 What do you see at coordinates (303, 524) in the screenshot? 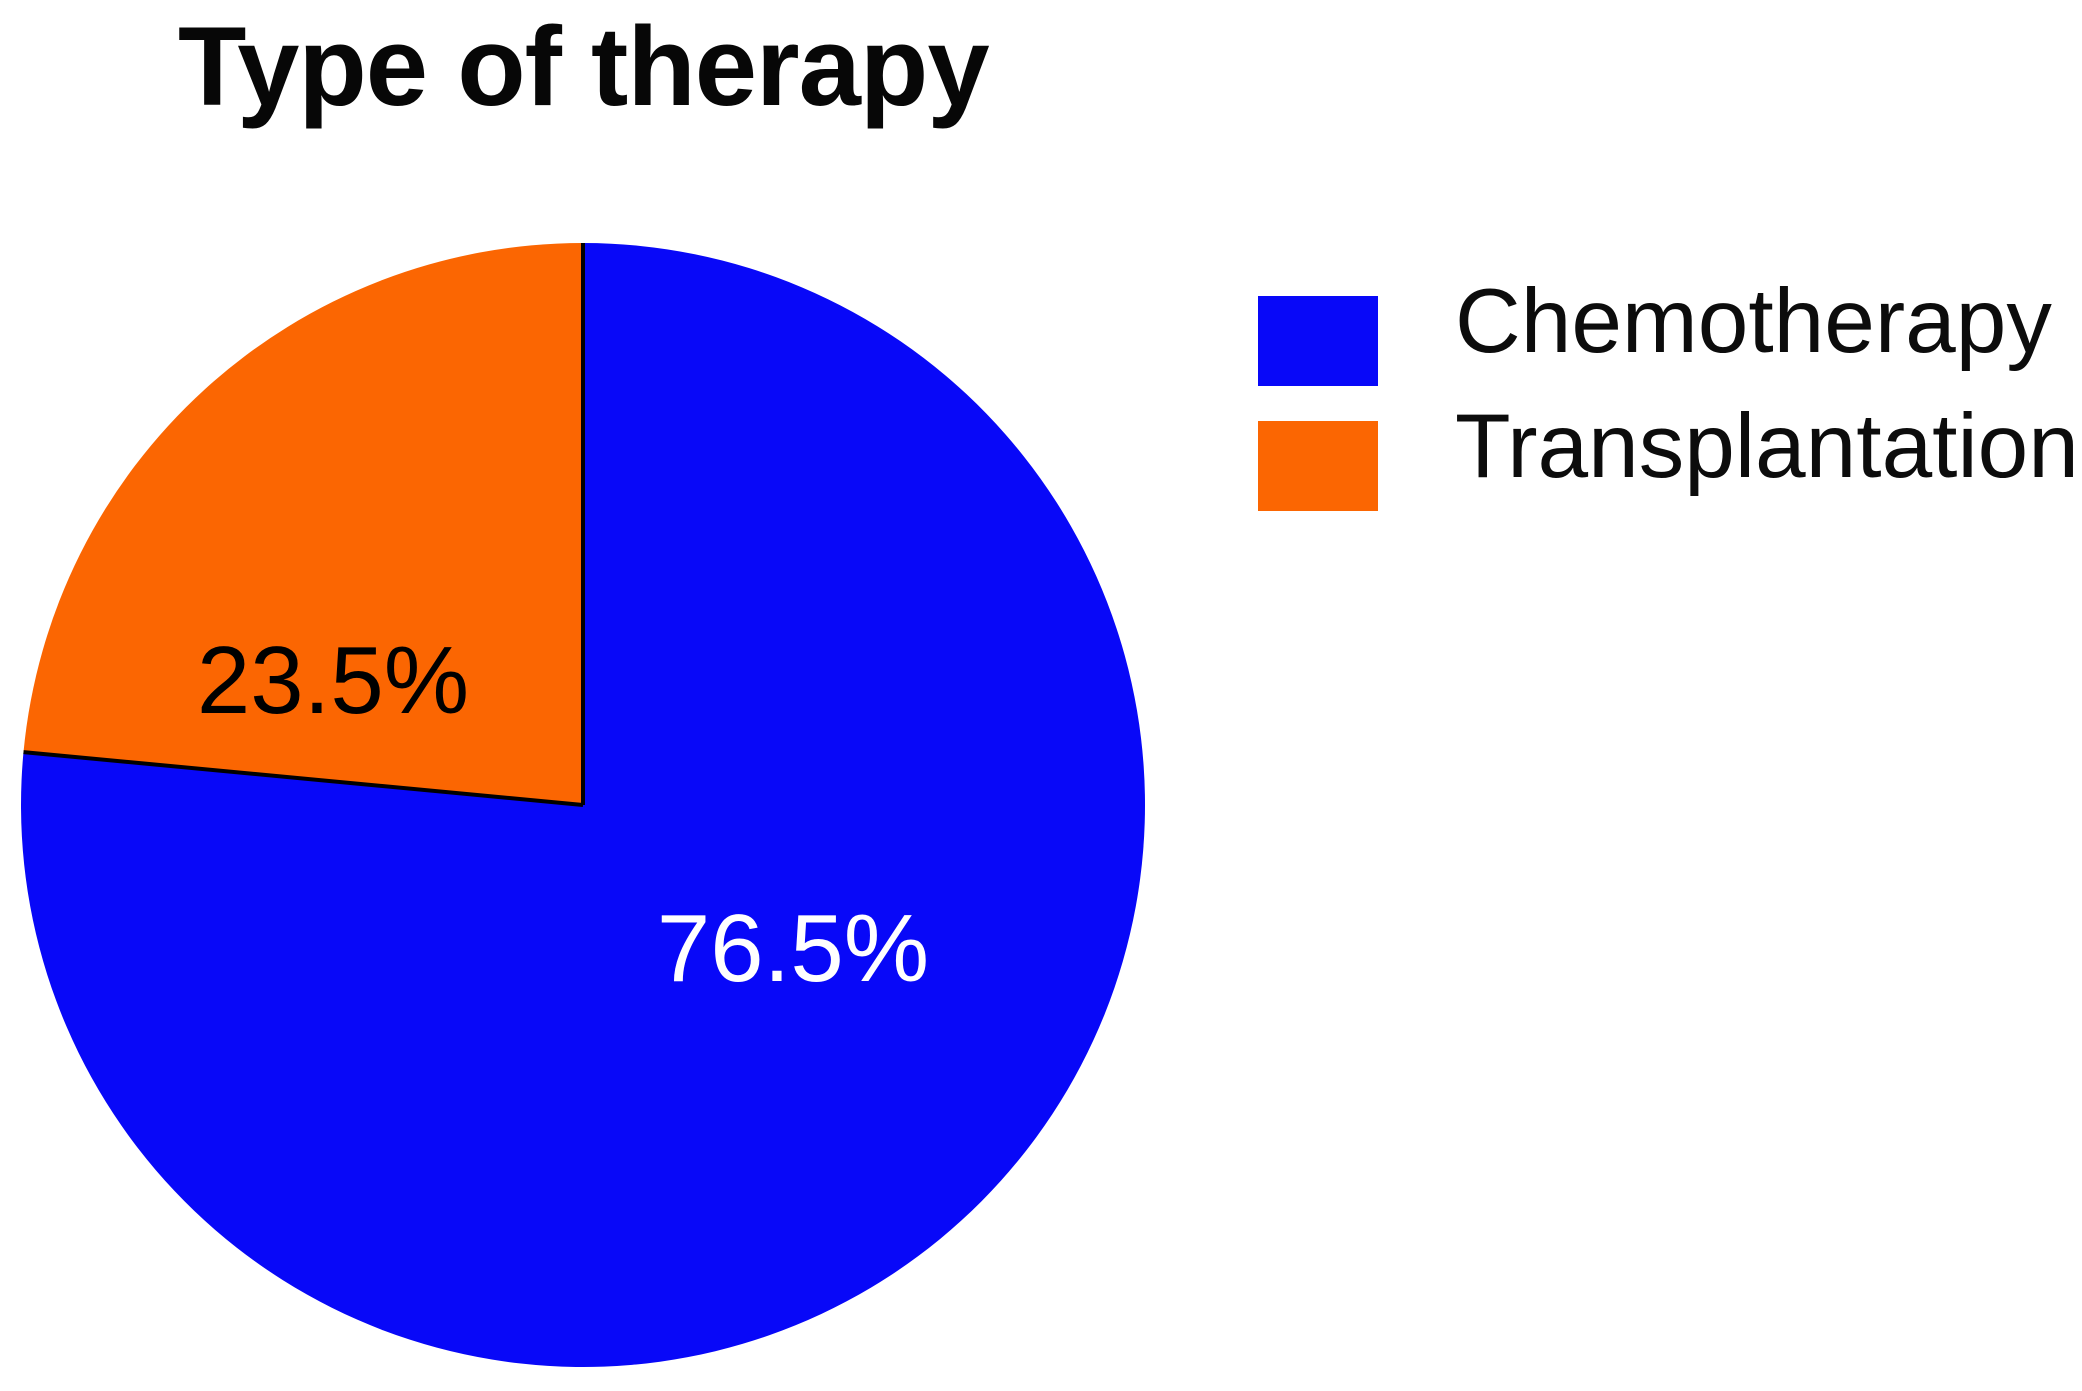
I see `pie-slice-transplantation` at bounding box center [303, 524].